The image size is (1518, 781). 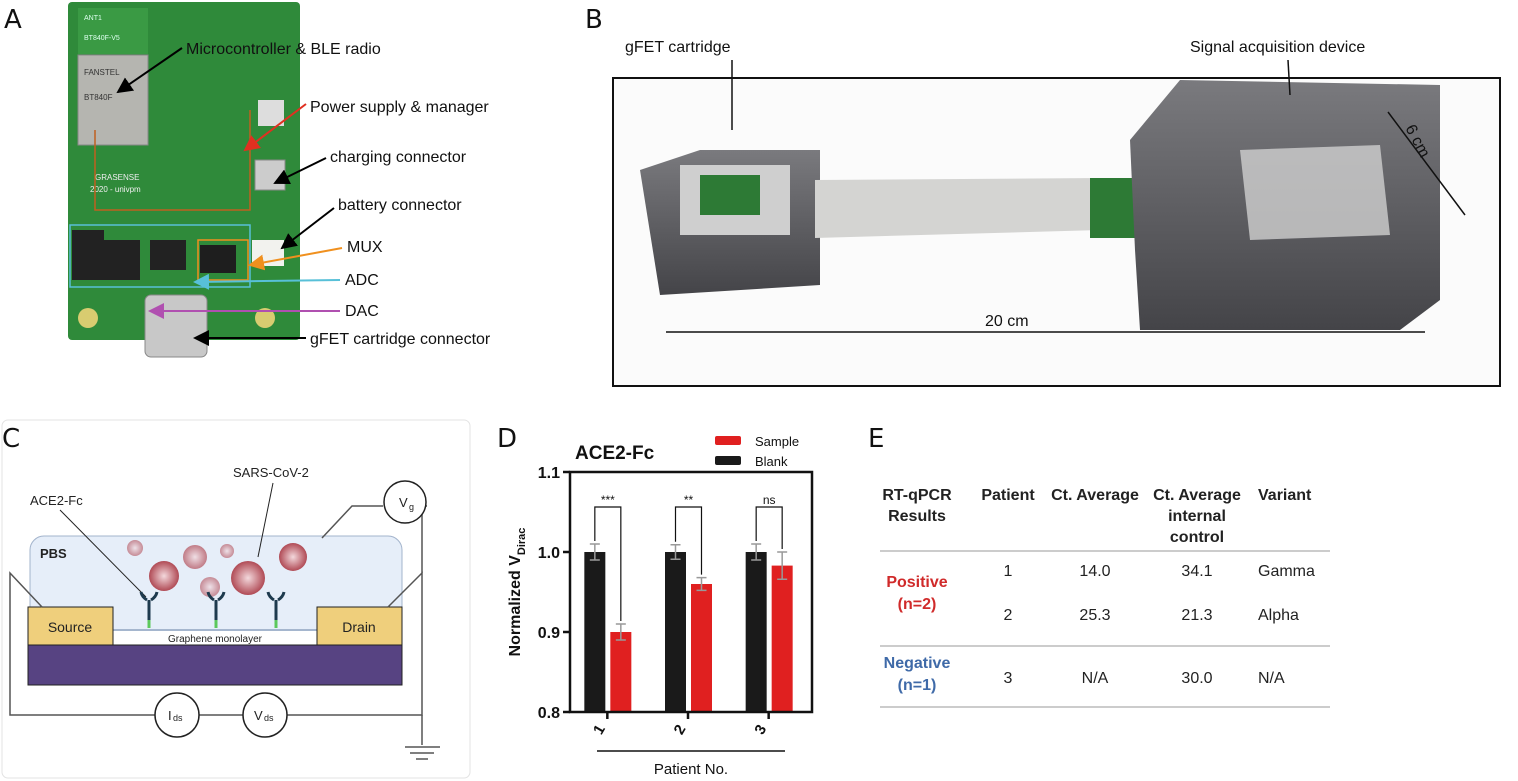 I want to click on label-ace2-fc: ACE2-Fc, so click(x=56, y=500).